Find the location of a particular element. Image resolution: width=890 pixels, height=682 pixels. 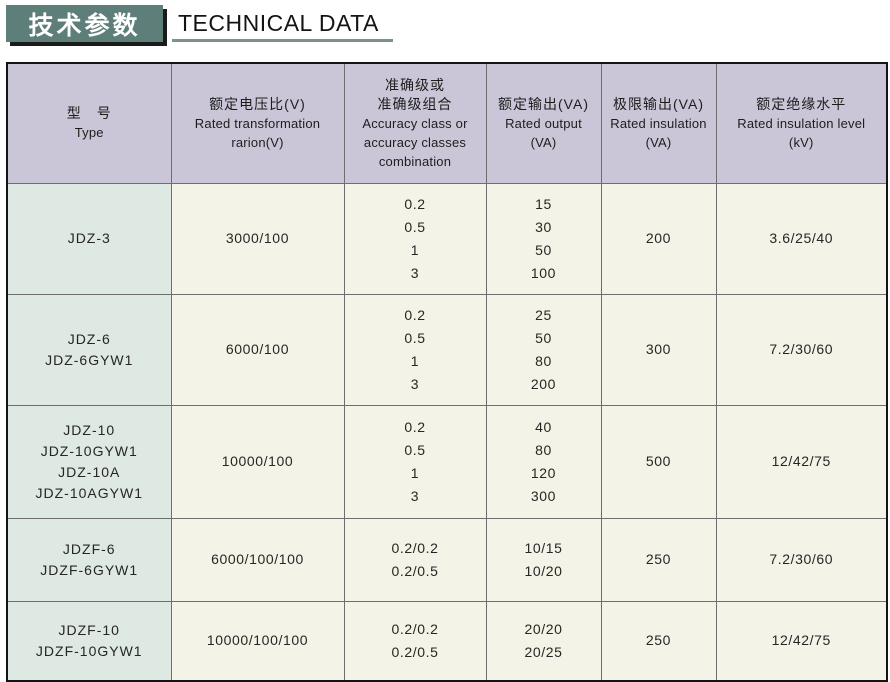

cell-line: JDZ-10GYW1 is located at coordinates (89, 450).